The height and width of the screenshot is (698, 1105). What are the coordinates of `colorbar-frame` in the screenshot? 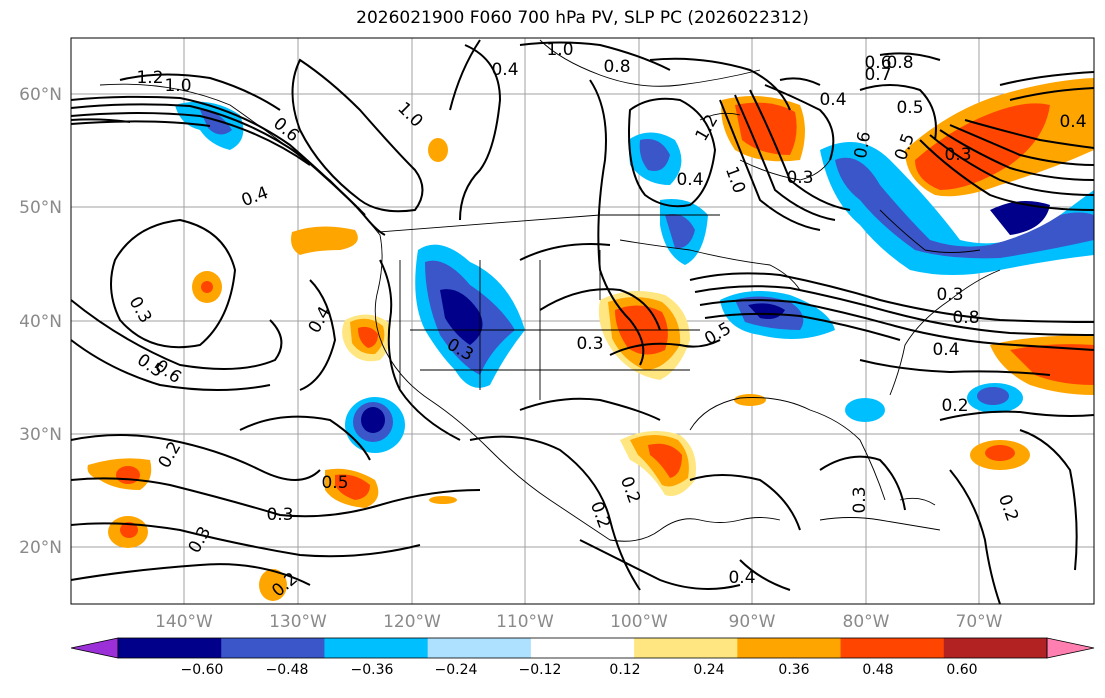 It's located at (582, 648).